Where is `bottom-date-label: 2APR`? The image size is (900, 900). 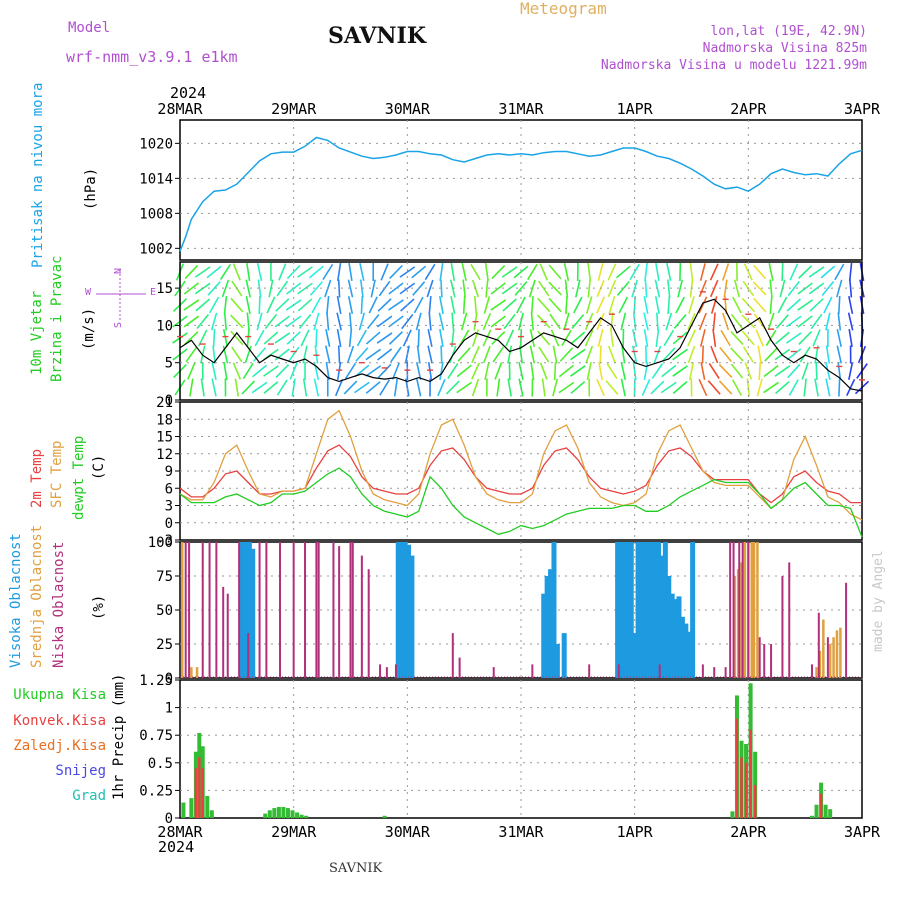 bottom-date-label: 2APR is located at coordinates (748, 832).